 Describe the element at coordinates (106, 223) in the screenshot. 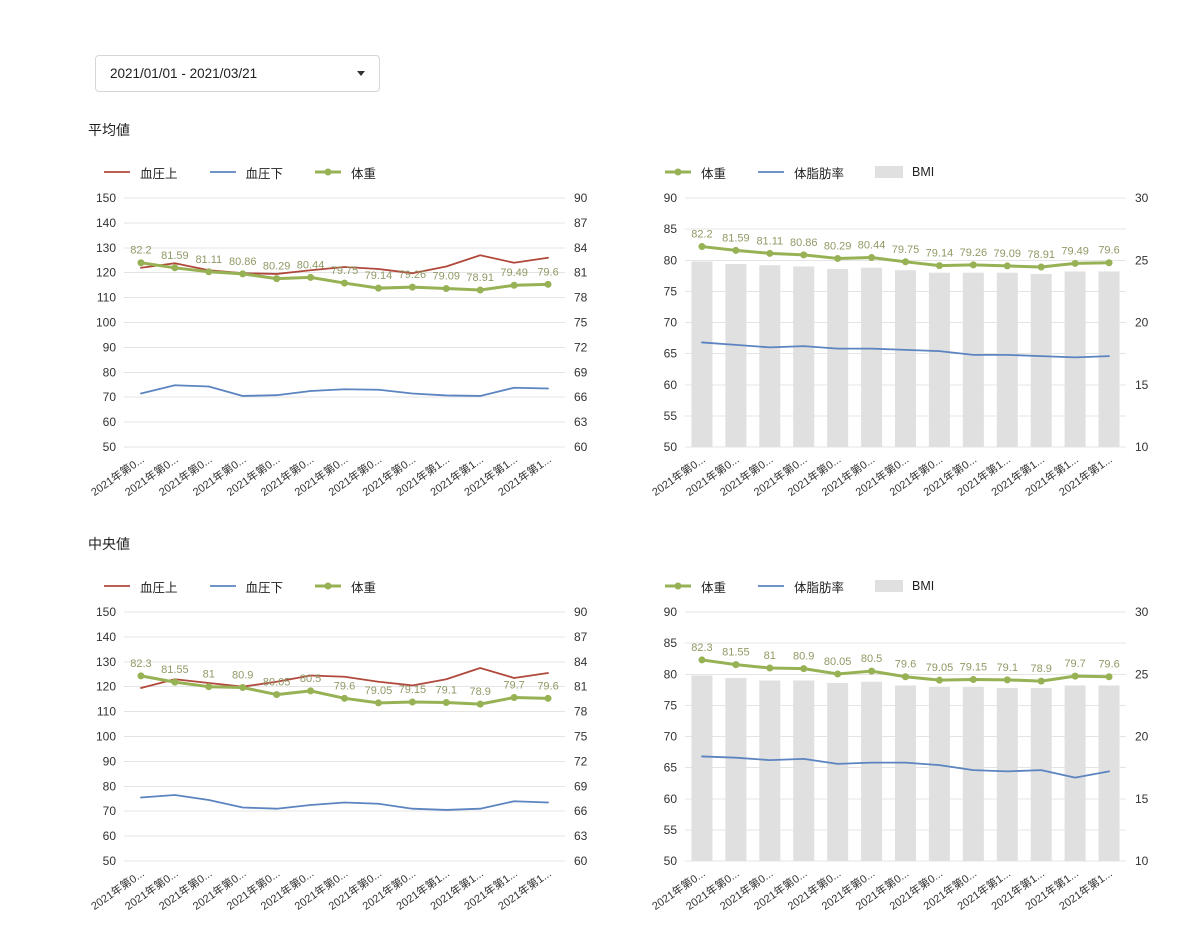

I see `y-axis-left-tick-label: 140` at that location.